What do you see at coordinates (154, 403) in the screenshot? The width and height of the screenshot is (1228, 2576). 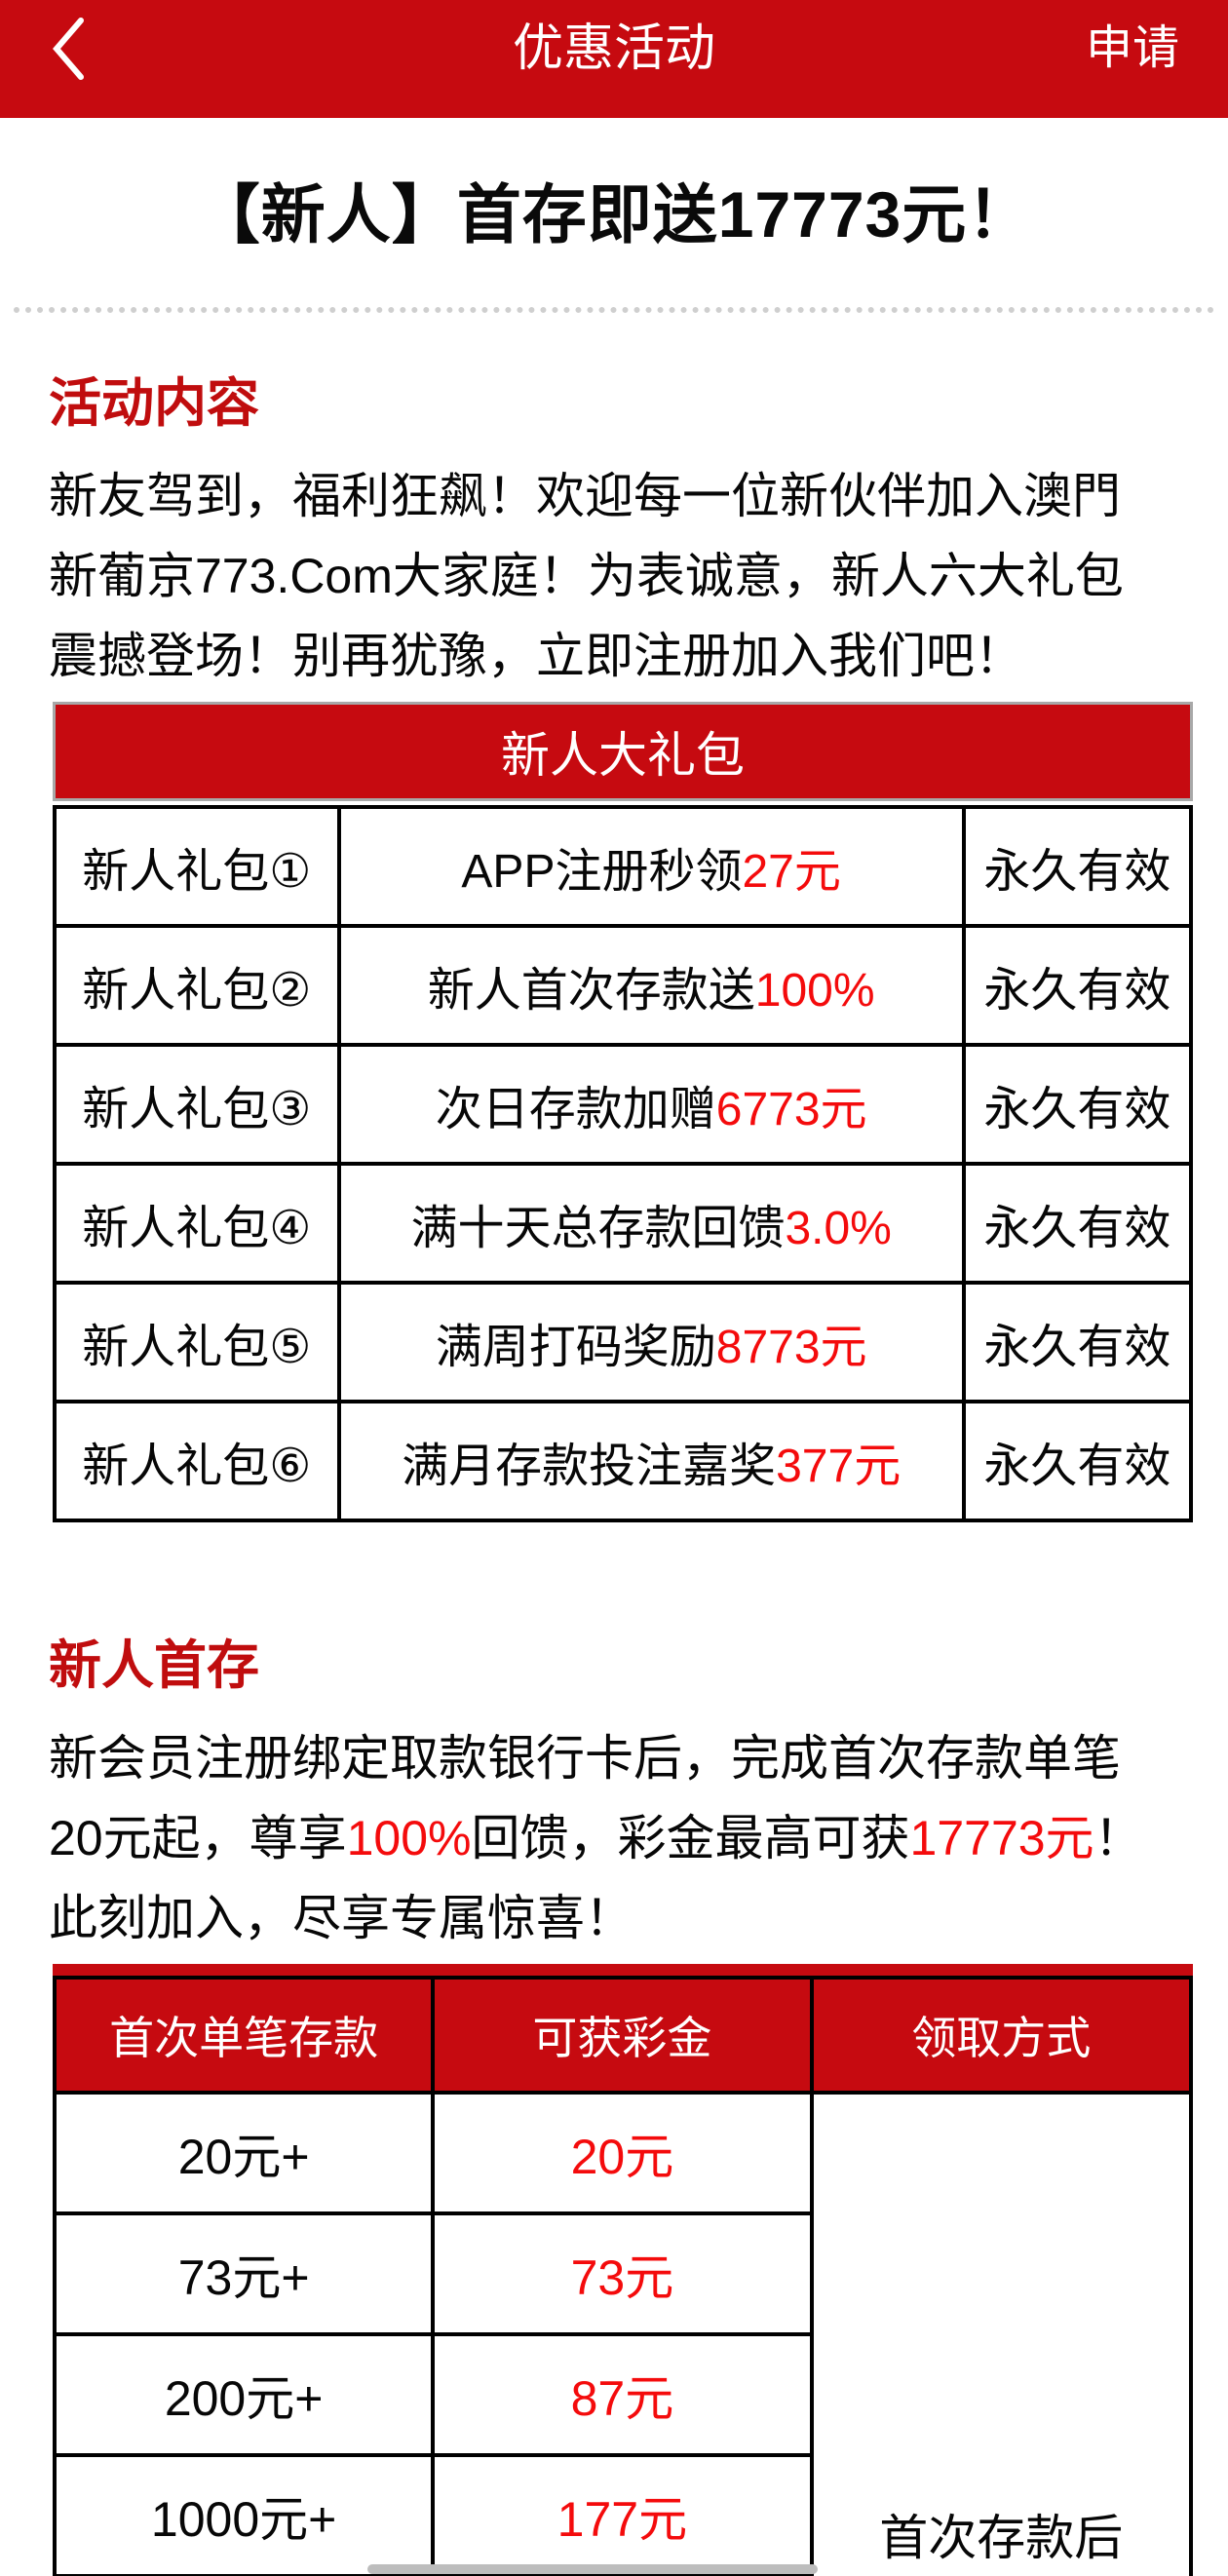 I see `section-heading-activity: 活动内容` at bounding box center [154, 403].